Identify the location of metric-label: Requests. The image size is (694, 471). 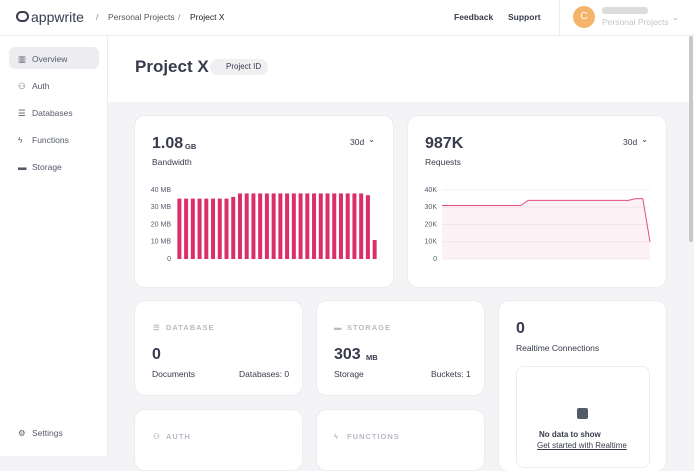
(443, 162).